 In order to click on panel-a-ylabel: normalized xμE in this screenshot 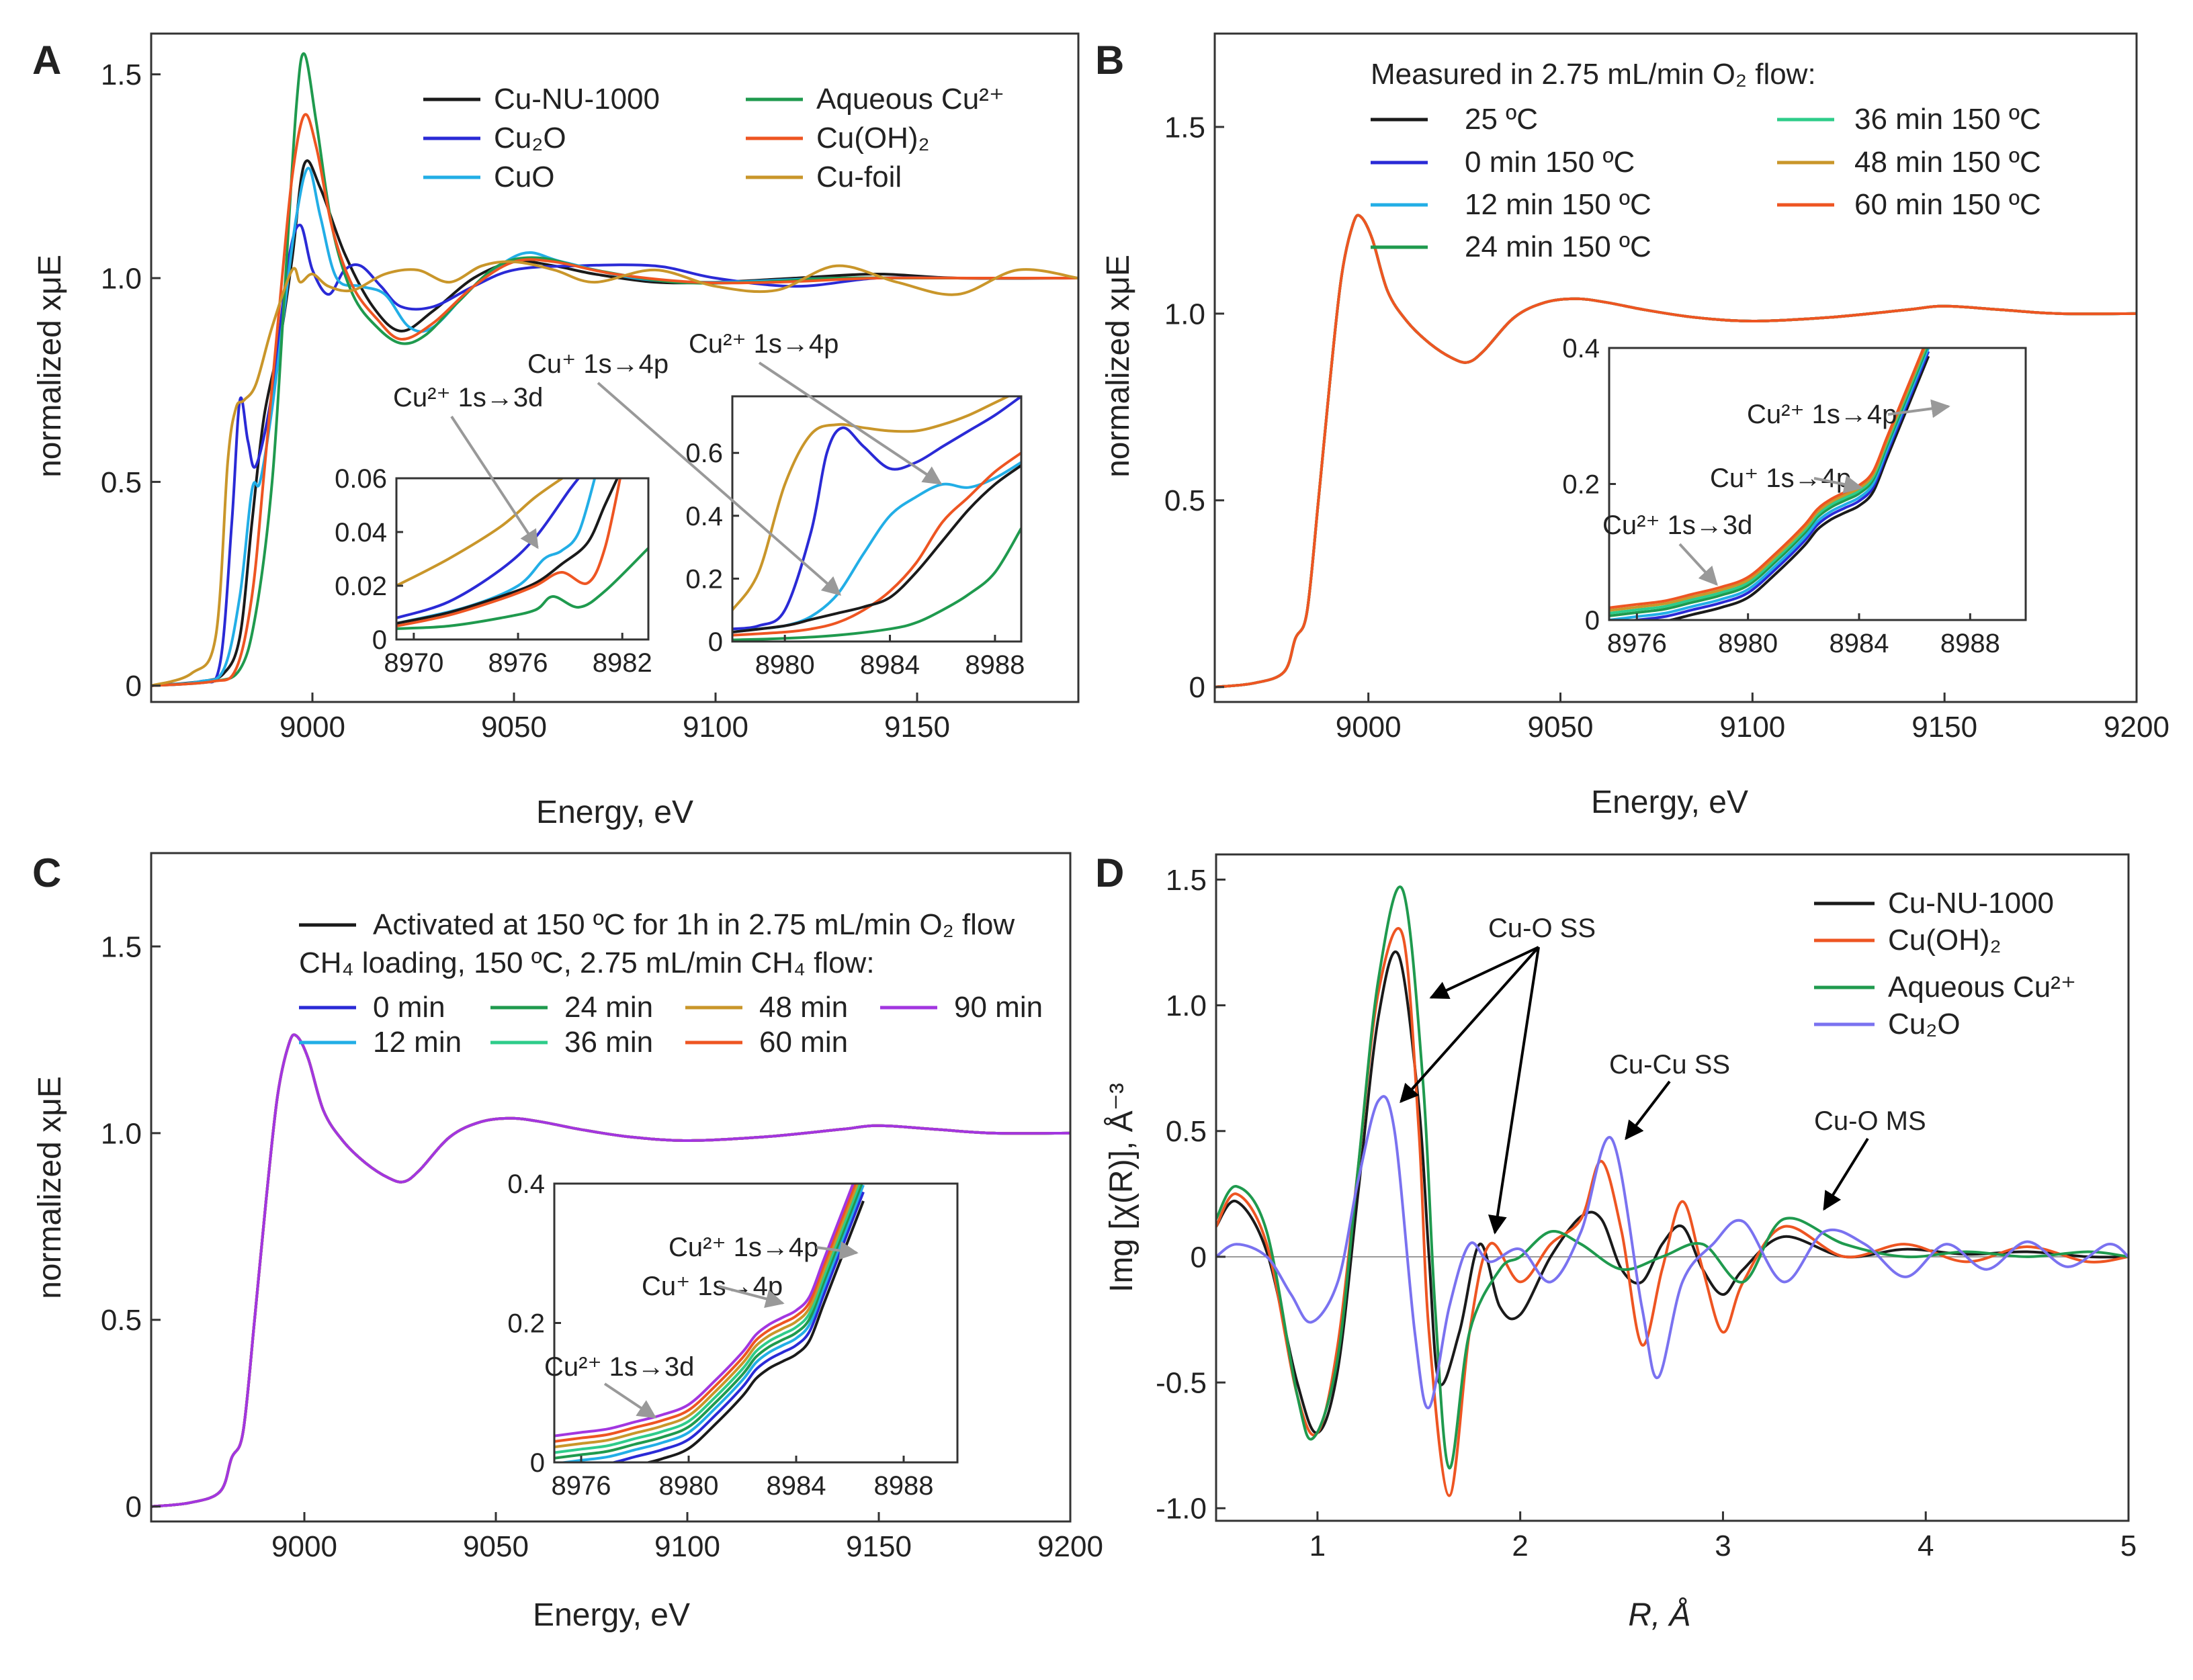, I will do `click(50, 366)`.